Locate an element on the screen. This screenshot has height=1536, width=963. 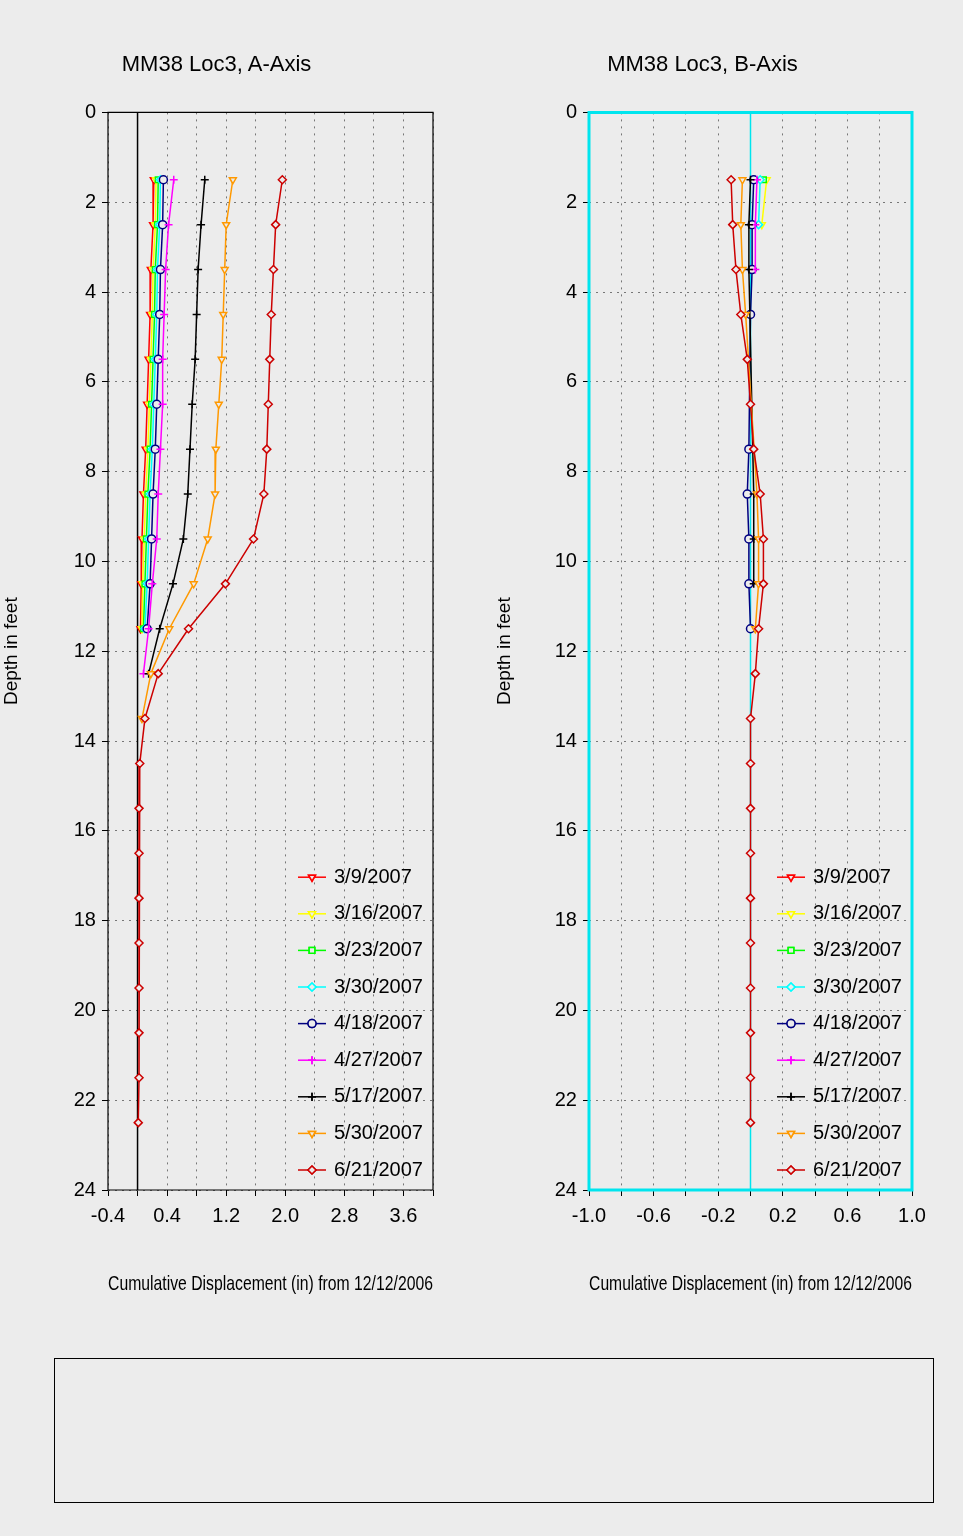
x-tick-label: 2.8 is located at coordinates (344, 1214).